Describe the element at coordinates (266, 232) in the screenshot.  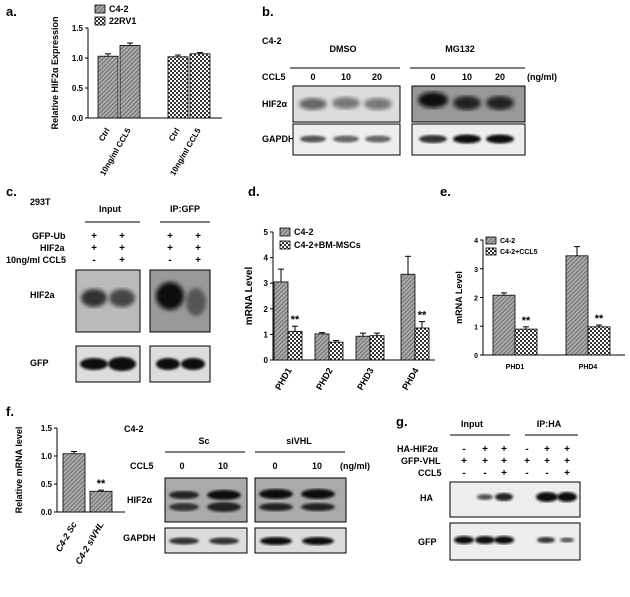
I see `y-tick-label: 5` at that location.